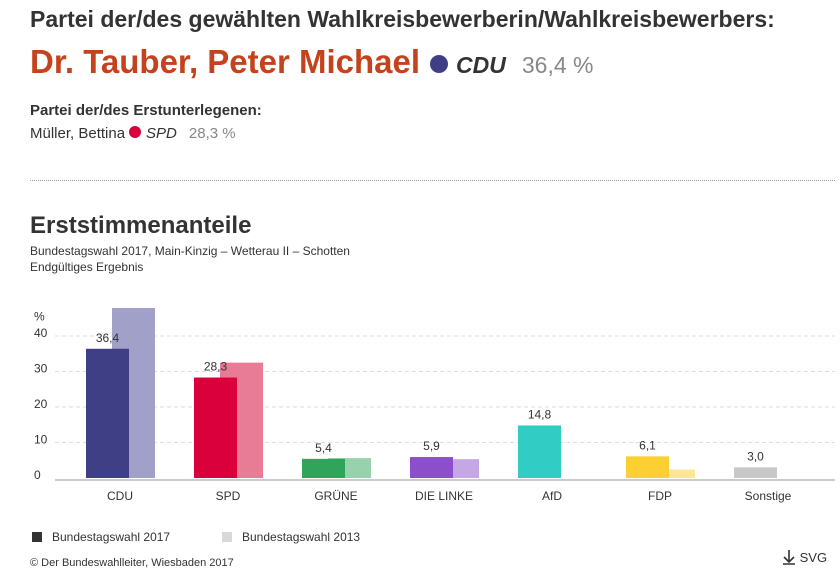 The image size is (840, 576). Describe the element at coordinates (323, 448) in the screenshot. I see `value-label: 5,4` at that location.